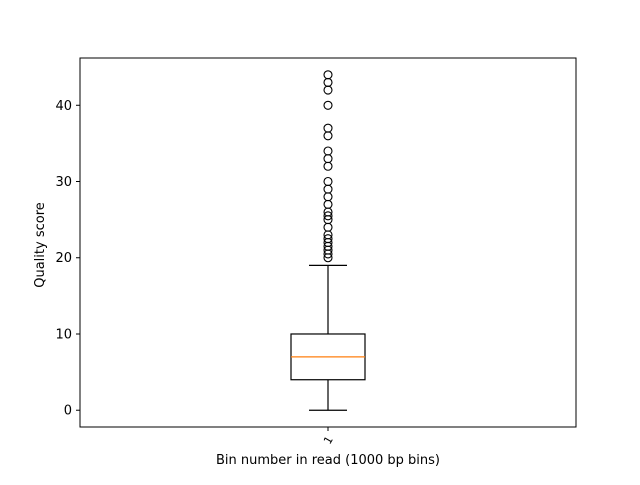  Describe the element at coordinates (63, 182) in the screenshot. I see `y-tick-label-3: 30` at that location.